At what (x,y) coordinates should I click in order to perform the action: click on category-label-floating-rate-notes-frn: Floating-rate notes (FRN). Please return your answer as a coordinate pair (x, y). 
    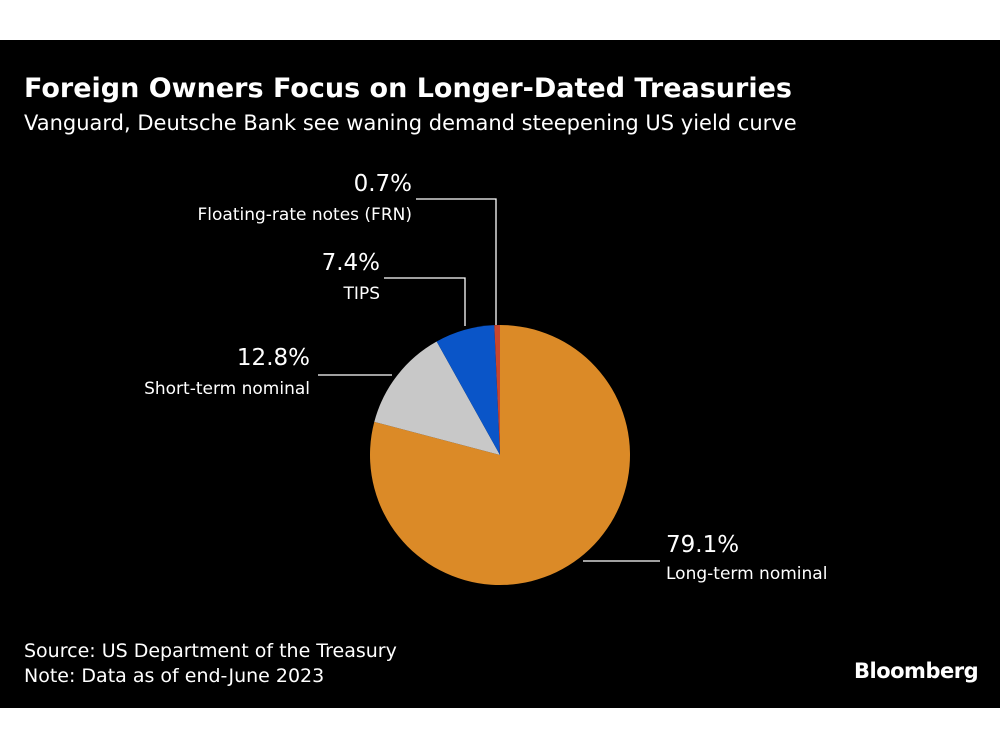
    Looking at the image, I should click on (305, 215).